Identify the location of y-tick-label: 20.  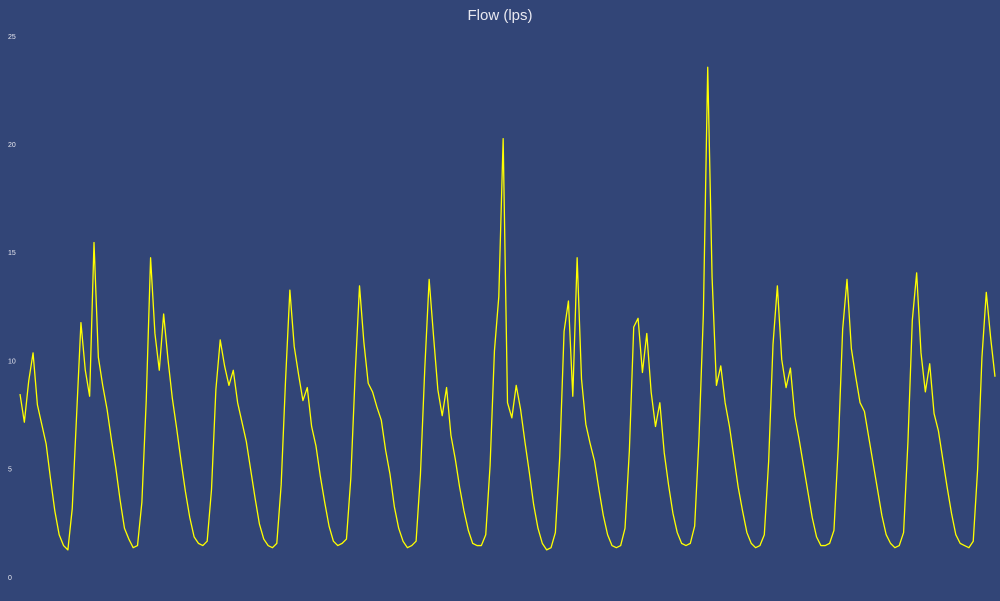
(12, 145).